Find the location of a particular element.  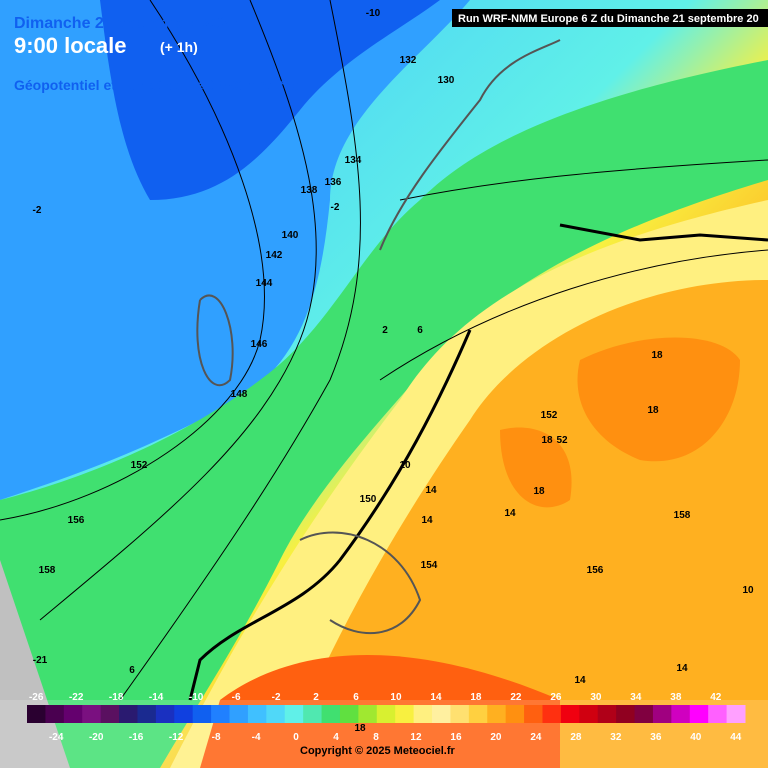

scale-label: 22 is located at coordinates (516, 697).